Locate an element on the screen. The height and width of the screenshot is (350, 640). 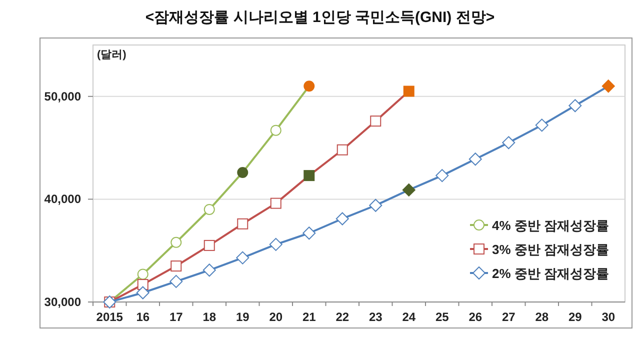
x-tick-label: 26 is located at coordinates (475, 317).